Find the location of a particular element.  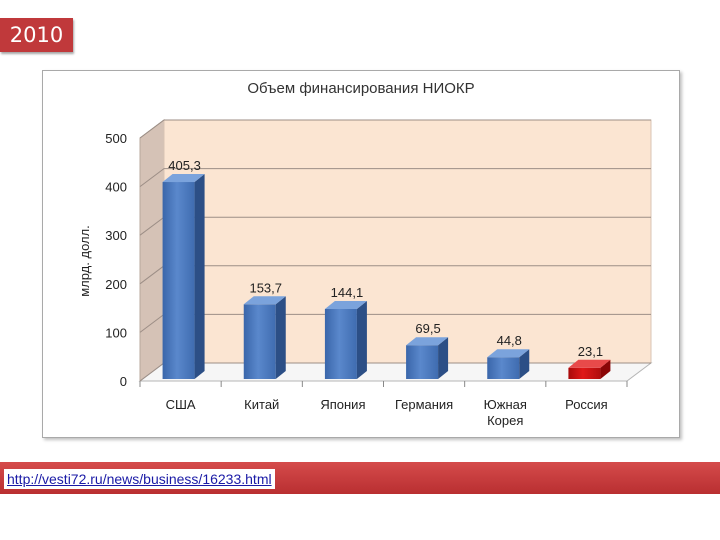

y-tick-label: 100 is located at coordinates (116, 332).